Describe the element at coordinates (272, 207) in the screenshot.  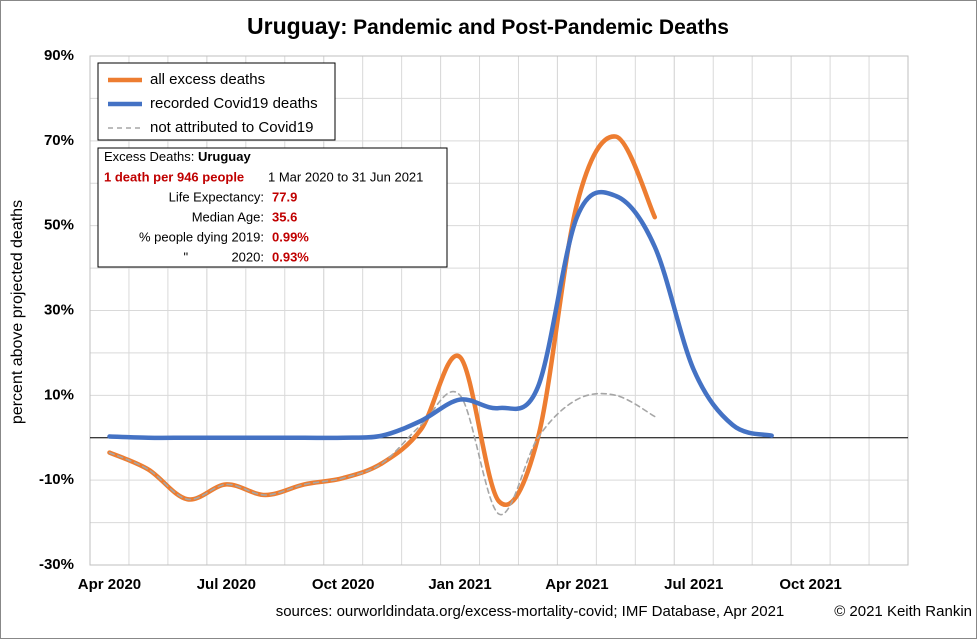
I see `info-box` at that location.